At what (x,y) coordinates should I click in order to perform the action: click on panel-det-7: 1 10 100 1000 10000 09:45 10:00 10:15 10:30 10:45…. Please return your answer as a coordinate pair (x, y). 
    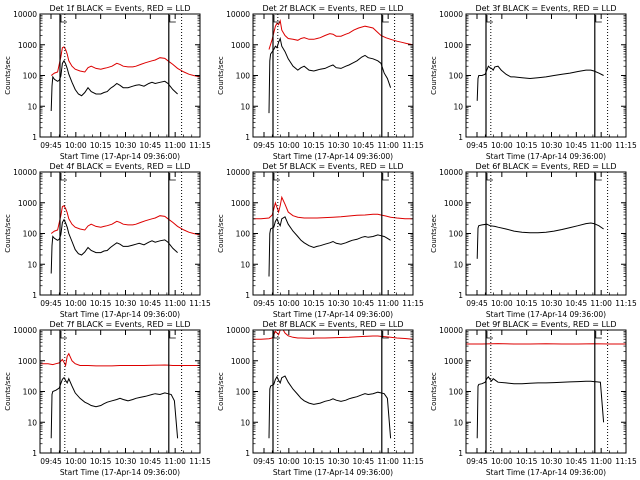
    Looking at the image, I should click on (107, 398).